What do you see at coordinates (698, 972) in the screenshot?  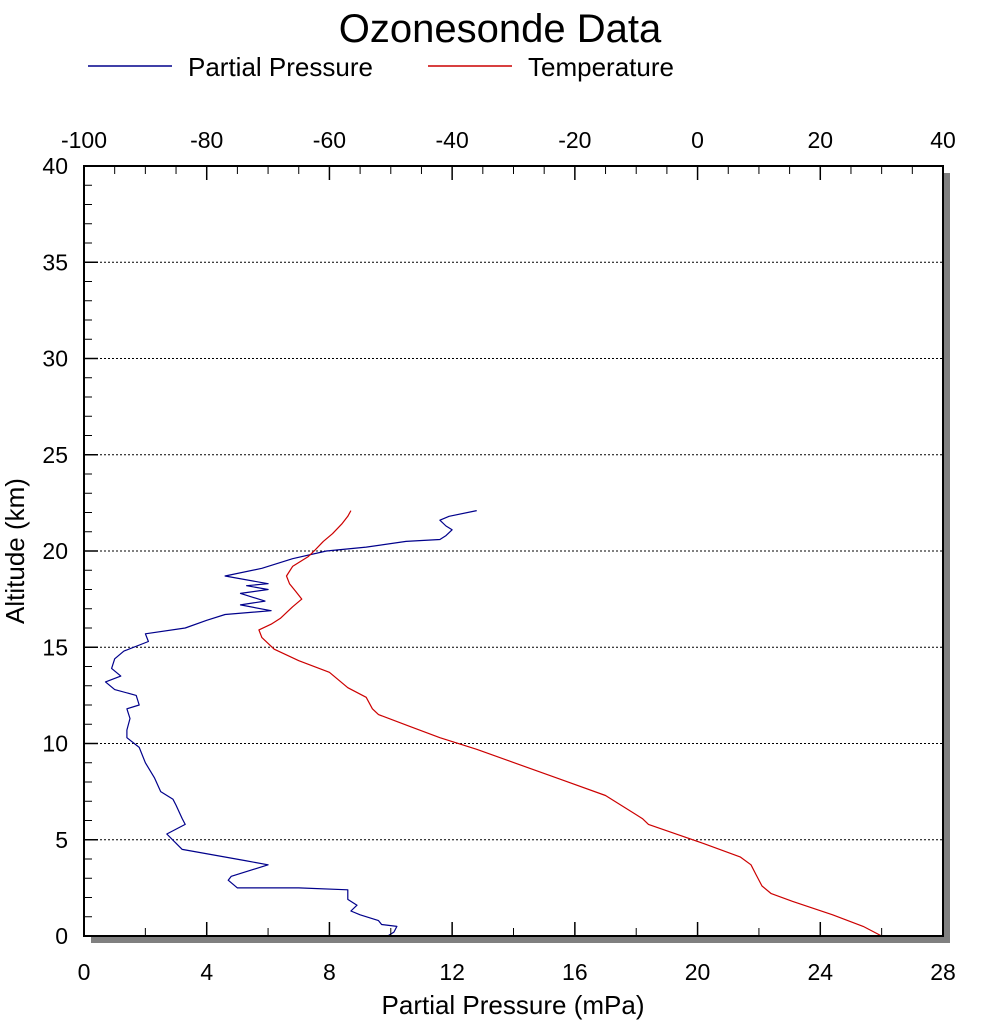 I see `x-bottom-tick-label: 20` at bounding box center [698, 972].